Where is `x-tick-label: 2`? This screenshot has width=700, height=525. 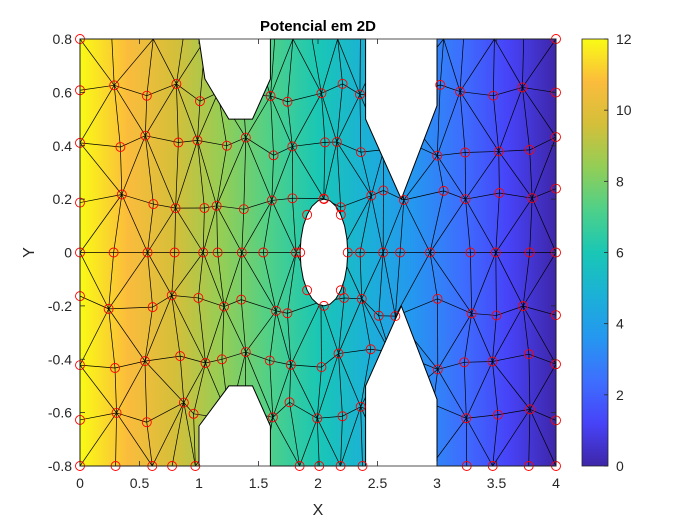 x-tick-label: 2 is located at coordinates (318, 483).